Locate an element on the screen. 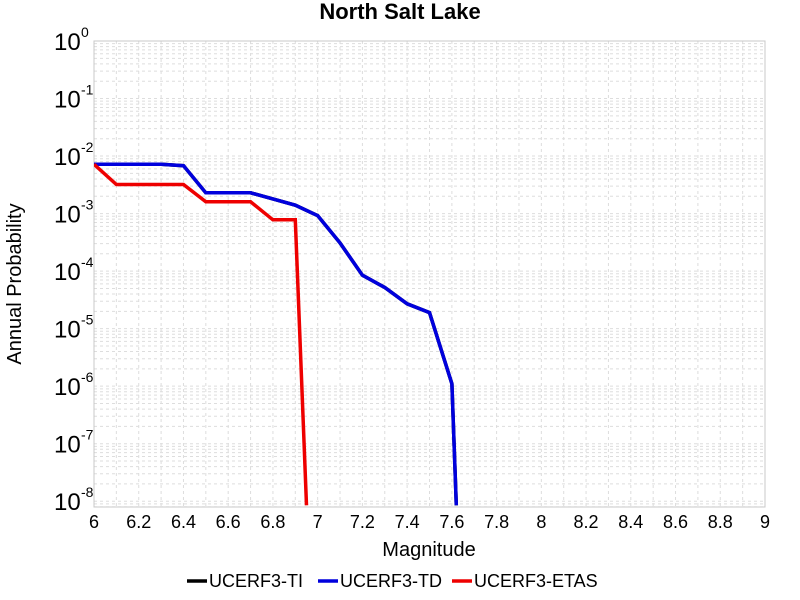 The width and height of the screenshot is (800, 600). legend-item: UCERF3-TD is located at coordinates (380, 581).